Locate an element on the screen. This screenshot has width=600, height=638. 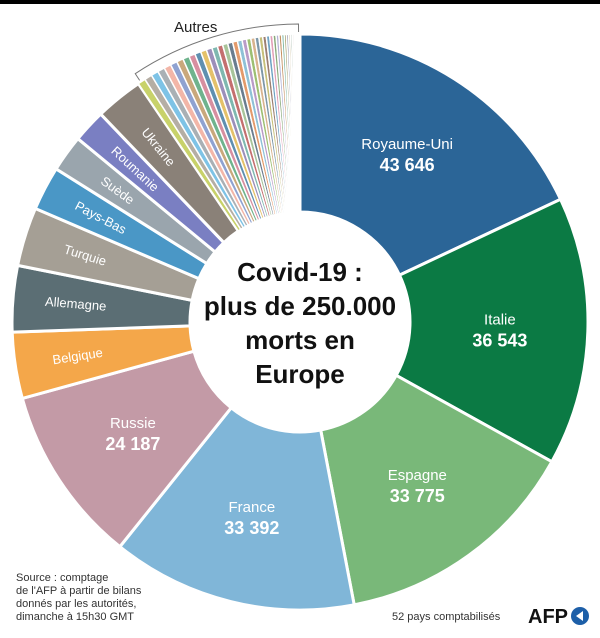
source-line: de l'AFP à partir de bilans is located at coordinates (79, 591).